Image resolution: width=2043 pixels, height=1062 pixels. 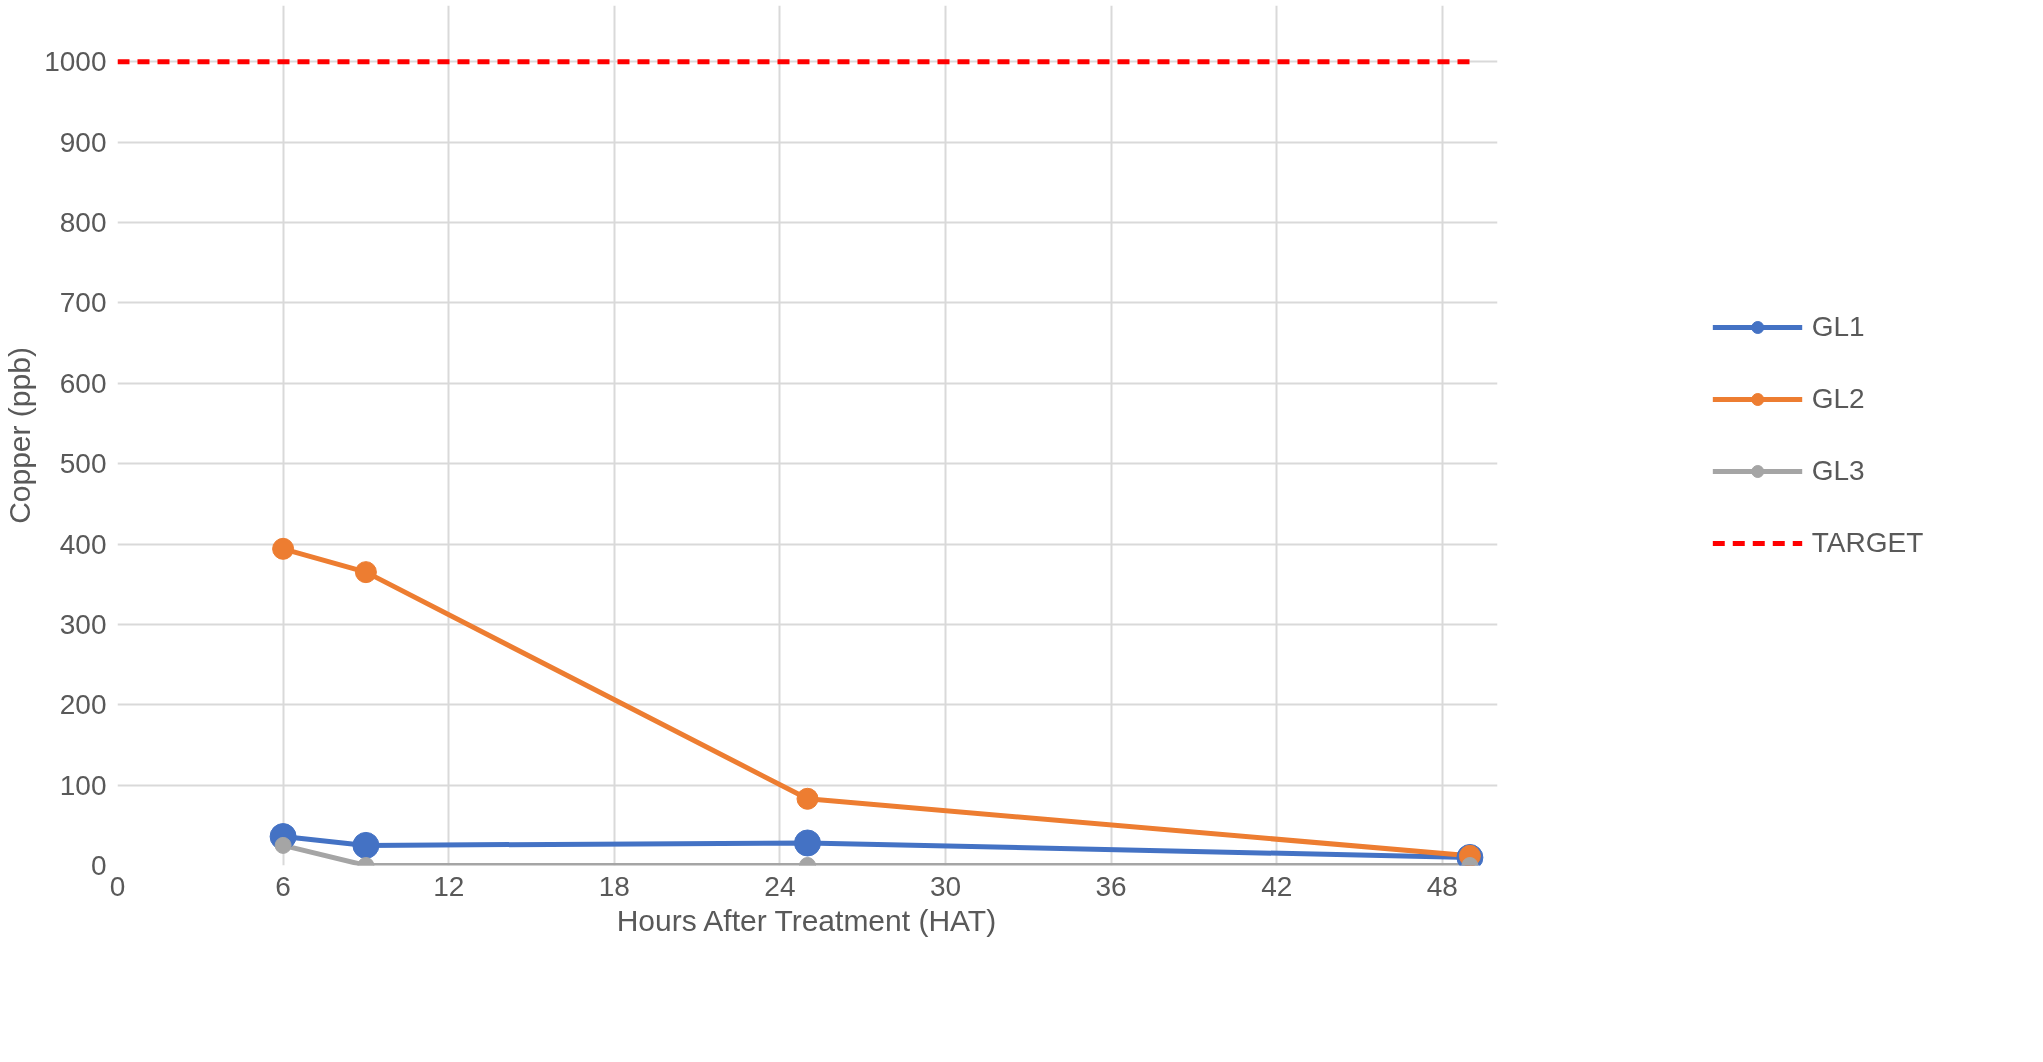 What do you see at coordinates (98, 865) in the screenshot?
I see `y-tick-label: 0` at bounding box center [98, 865].